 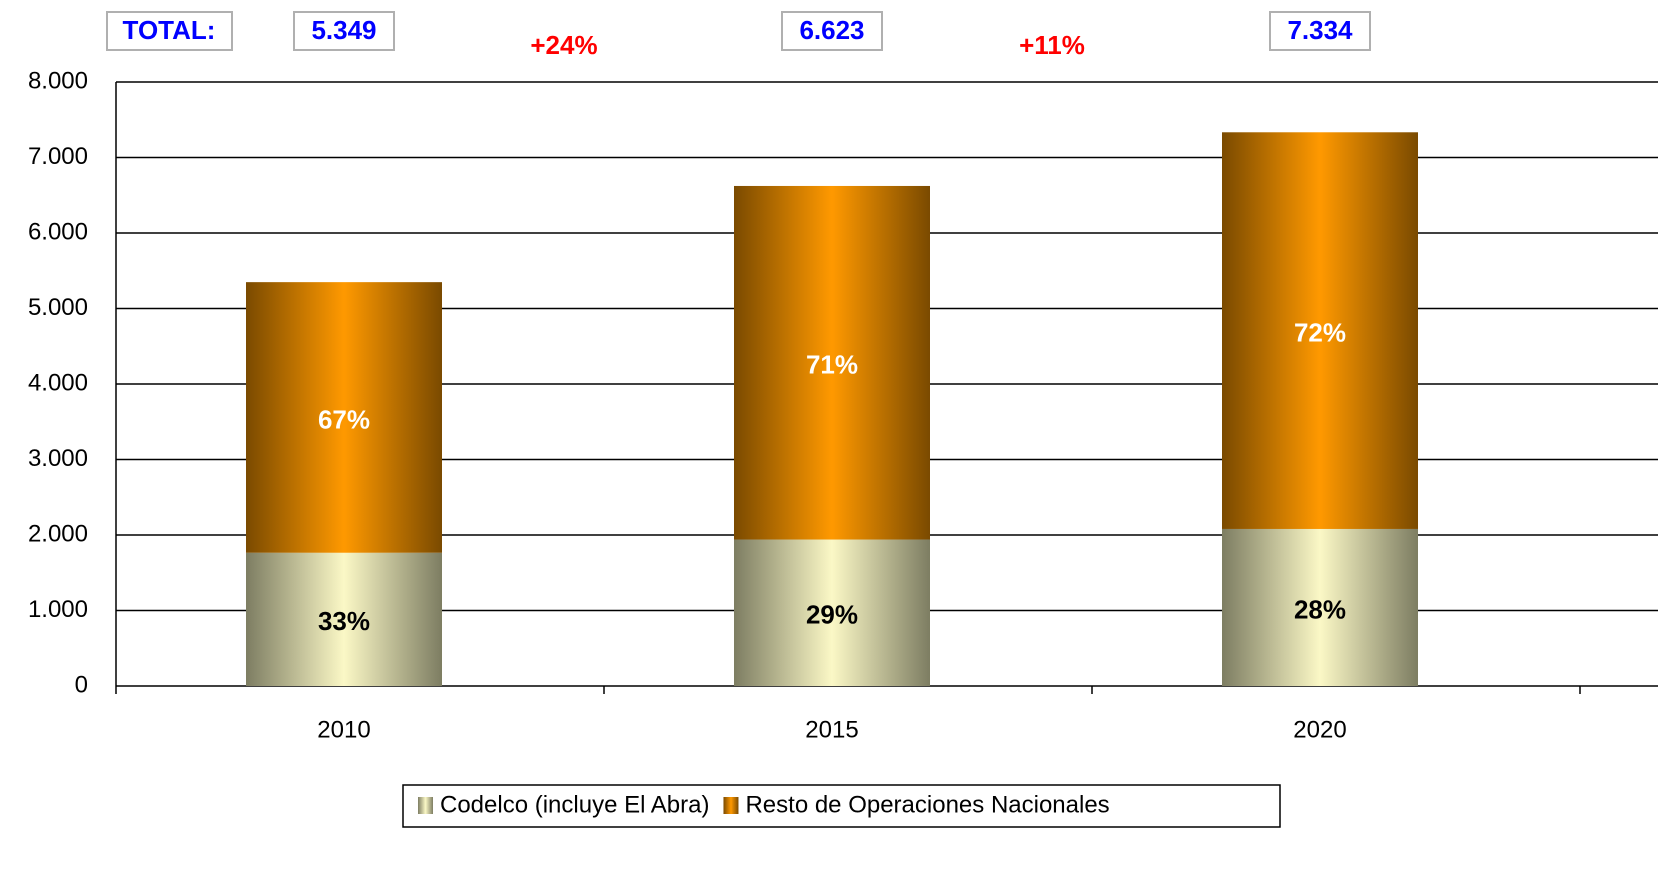 What do you see at coordinates (563, 45) in the screenshot?
I see `growth-label: +24%` at bounding box center [563, 45].